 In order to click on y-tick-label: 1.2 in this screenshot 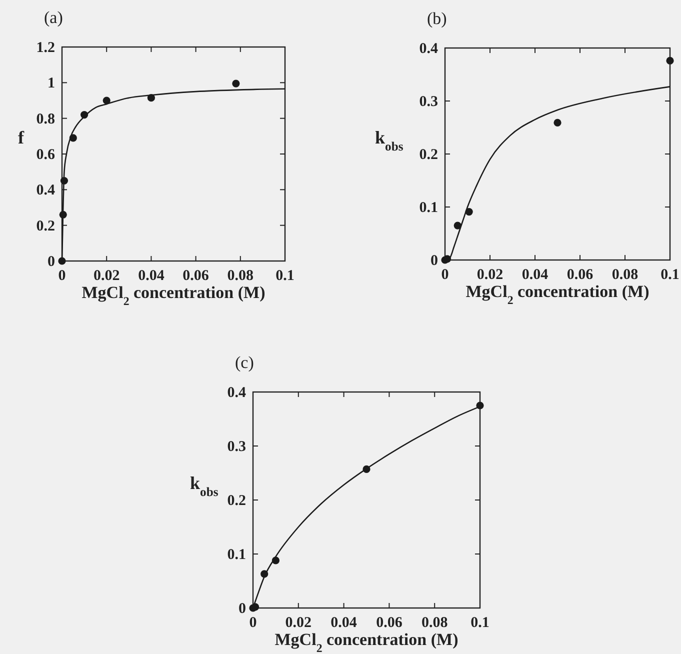, I will do `click(45, 48)`.